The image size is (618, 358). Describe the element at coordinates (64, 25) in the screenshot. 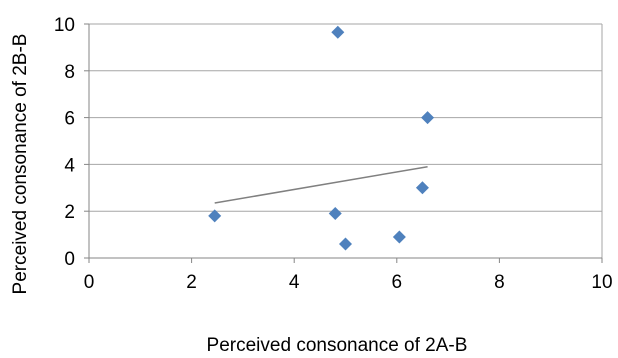

I see `y-tick-label-5: 10` at that location.